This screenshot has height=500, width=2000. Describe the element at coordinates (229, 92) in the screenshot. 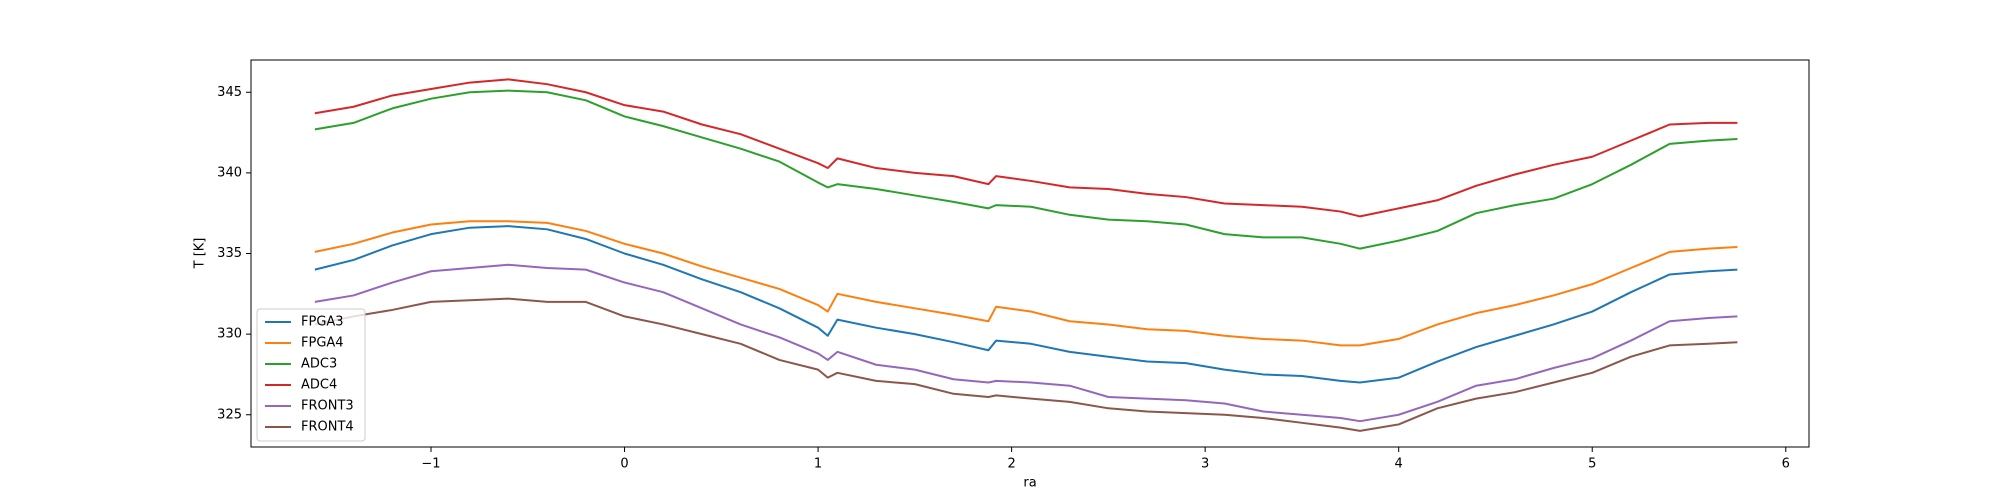

I see `y-tick-label: 345` at that location.